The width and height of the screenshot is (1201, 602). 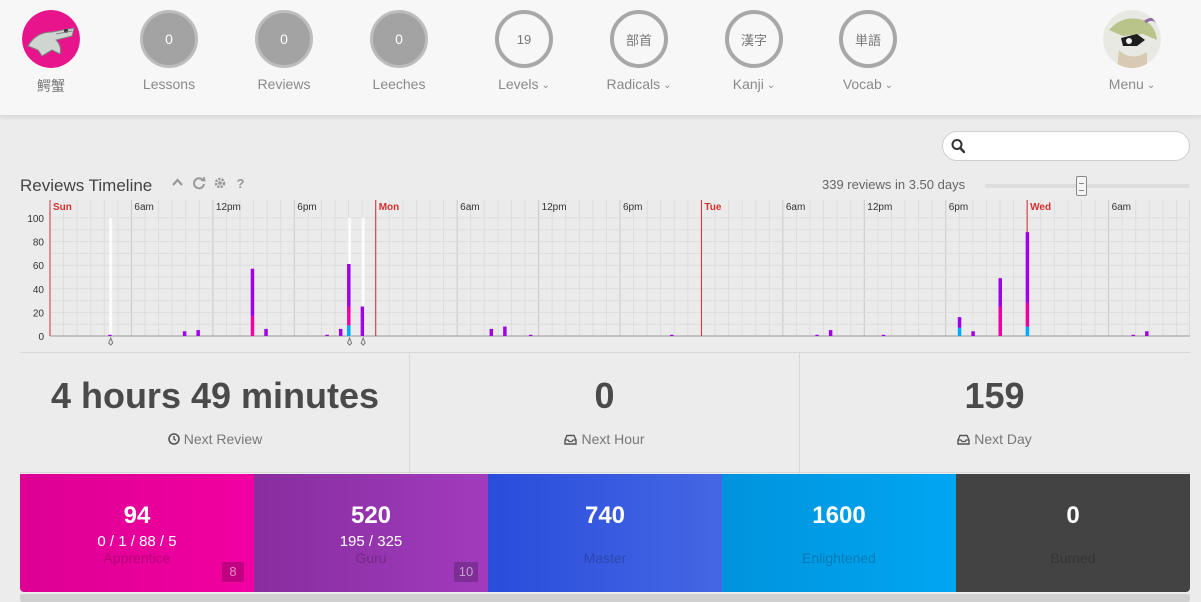 I want to click on srs-enlightened: 1600 Enlightened, so click(x=839, y=533).